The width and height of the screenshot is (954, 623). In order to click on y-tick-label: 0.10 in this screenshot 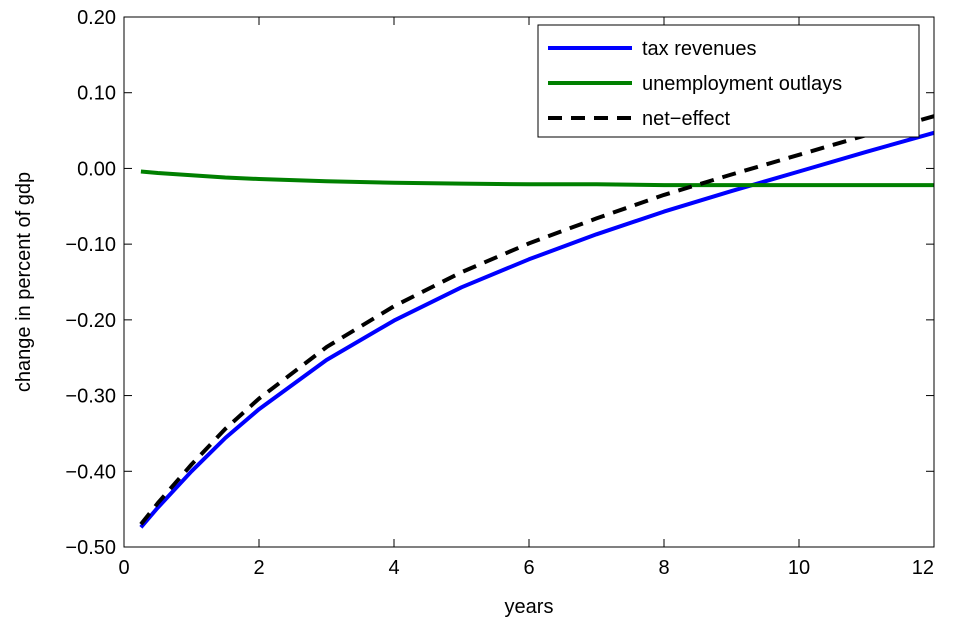, I will do `click(96, 94)`.